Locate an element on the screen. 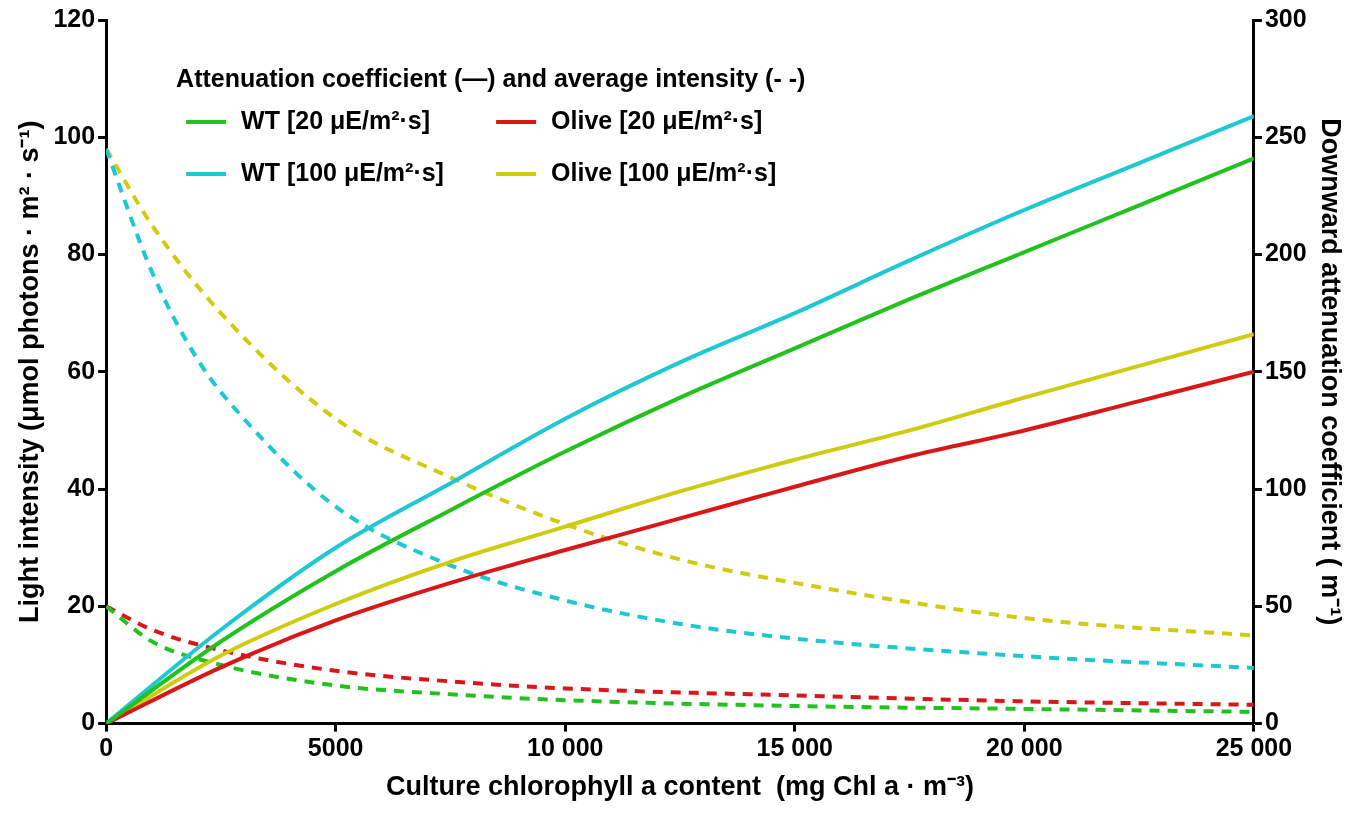  y-axis-title: Light intensity (μmol photons · m² · s⁻¹) is located at coordinates (28, 372).